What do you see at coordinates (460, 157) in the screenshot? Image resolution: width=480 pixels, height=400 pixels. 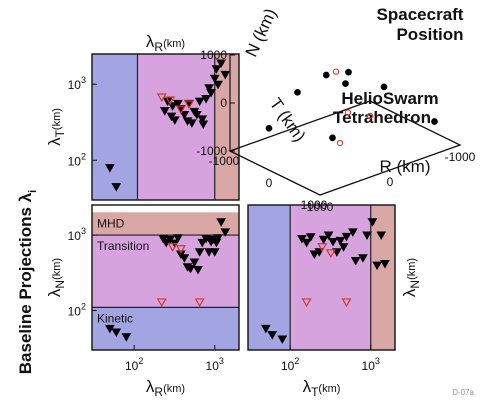 I see `r-tick-label: -1000` at bounding box center [460, 157].